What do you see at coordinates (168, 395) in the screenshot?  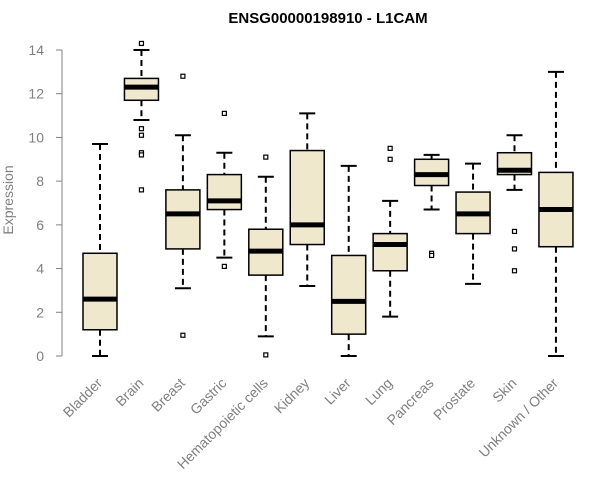 I see `x-tick-label: Breast` at bounding box center [168, 395].